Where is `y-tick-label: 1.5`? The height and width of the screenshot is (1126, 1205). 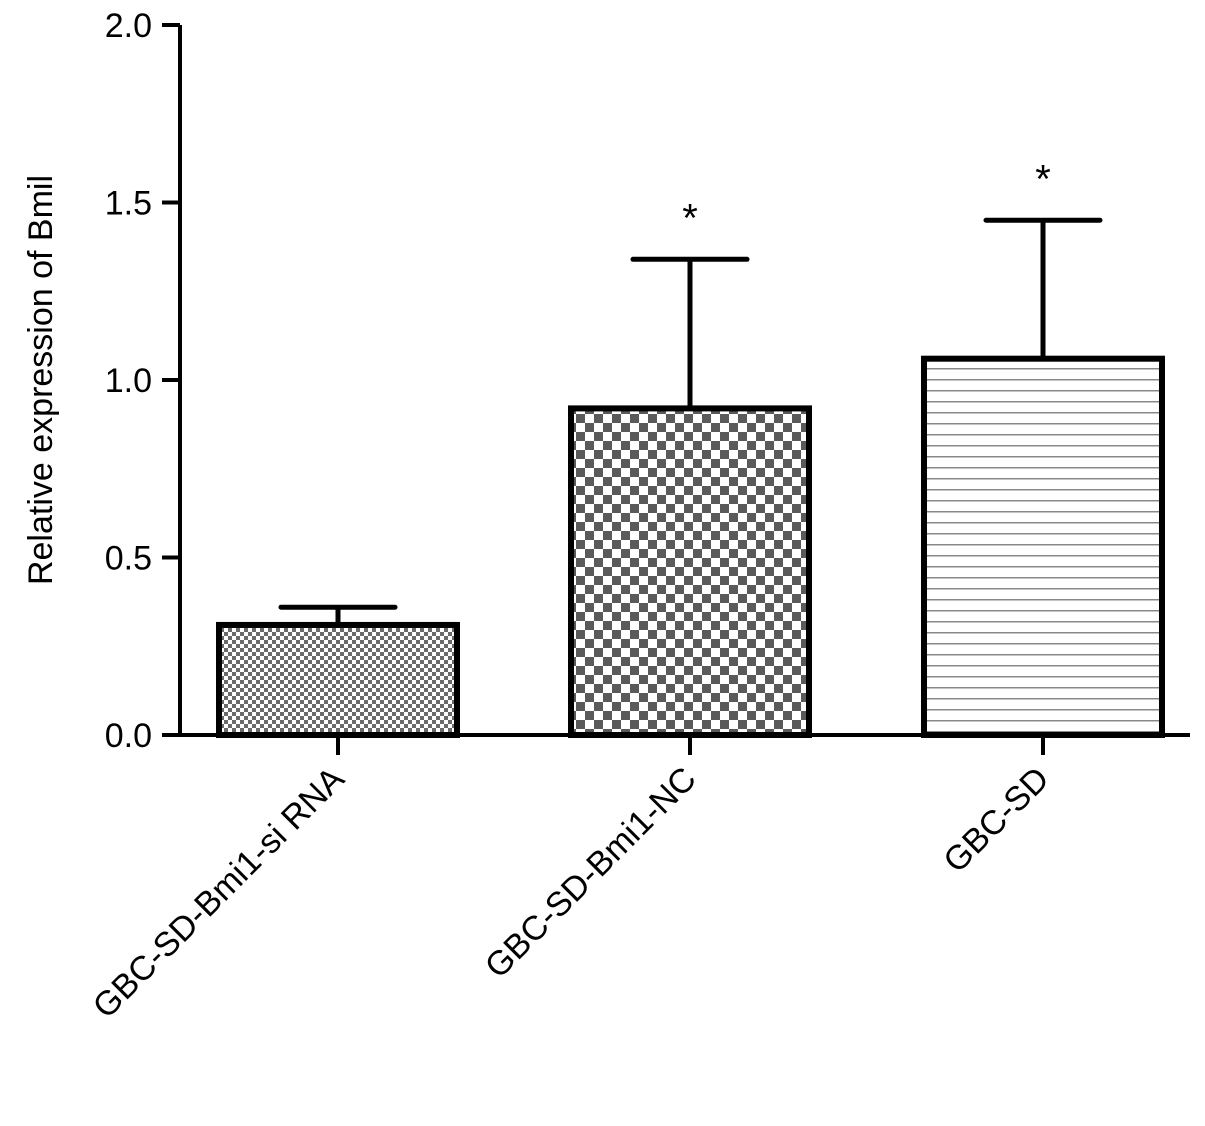 y-tick-label: 1.5 is located at coordinates (128, 204).